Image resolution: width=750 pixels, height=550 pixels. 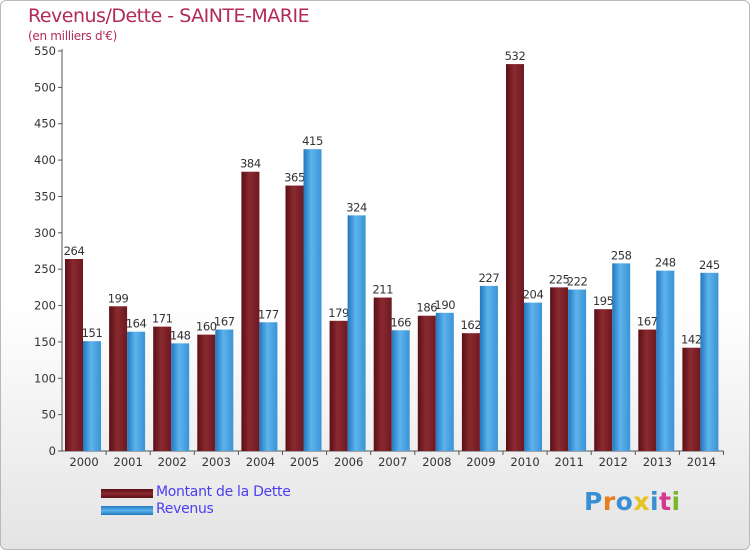 I want to click on x-tick-label: 2013, so click(x=657, y=462).